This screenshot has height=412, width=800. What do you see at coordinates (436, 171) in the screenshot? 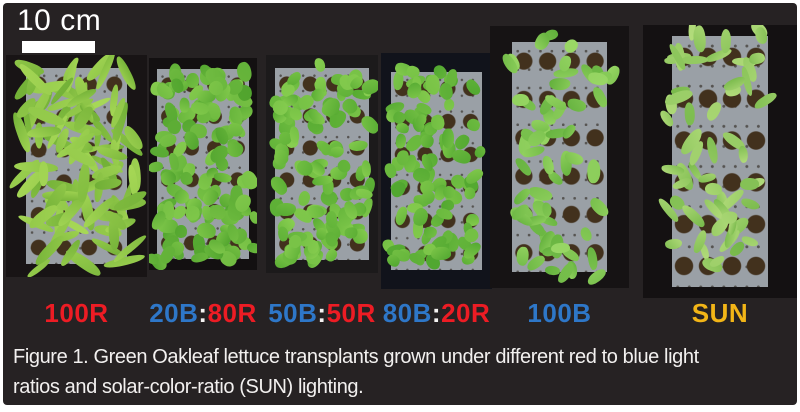
I see `panel-80B:20R` at bounding box center [436, 171].